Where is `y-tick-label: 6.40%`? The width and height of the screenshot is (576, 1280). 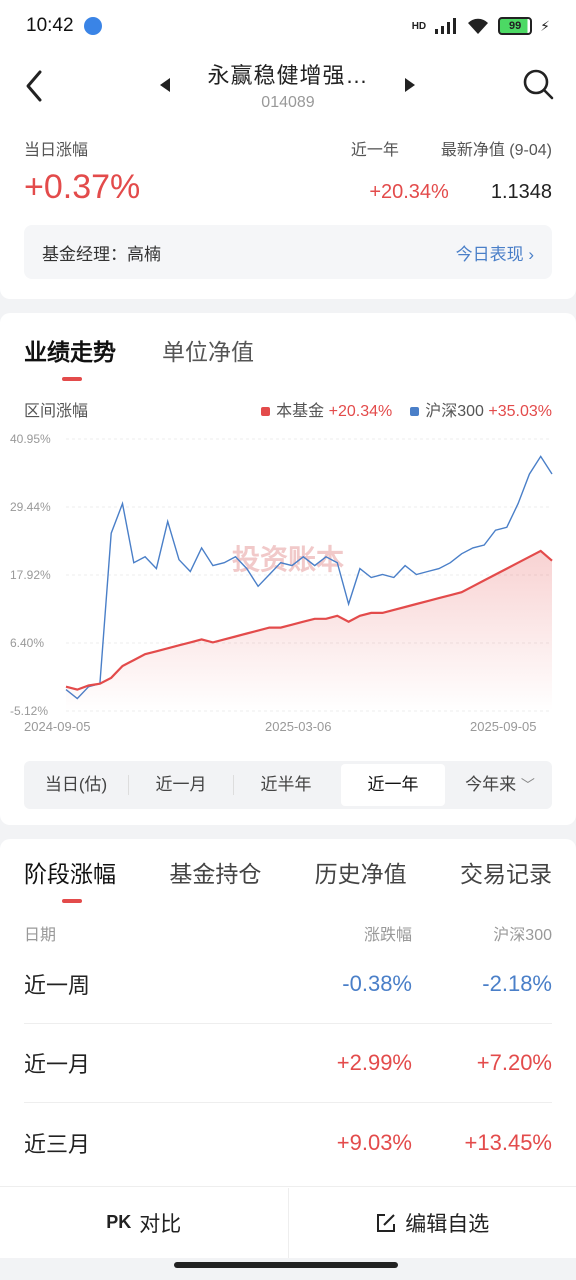
y-tick-label: 6.40% is located at coordinates (27, 643).